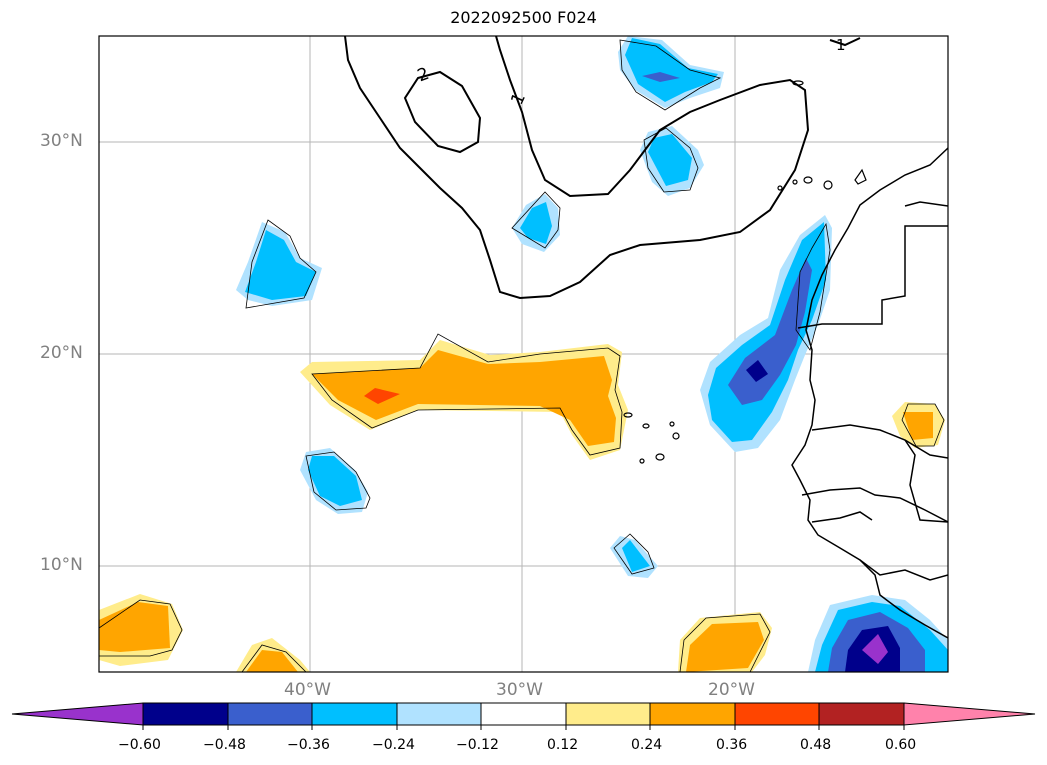 The height and width of the screenshot is (765, 1047). What do you see at coordinates (77, 714) in the screenshot?
I see `colorbar-lower-extension` at bounding box center [77, 714].